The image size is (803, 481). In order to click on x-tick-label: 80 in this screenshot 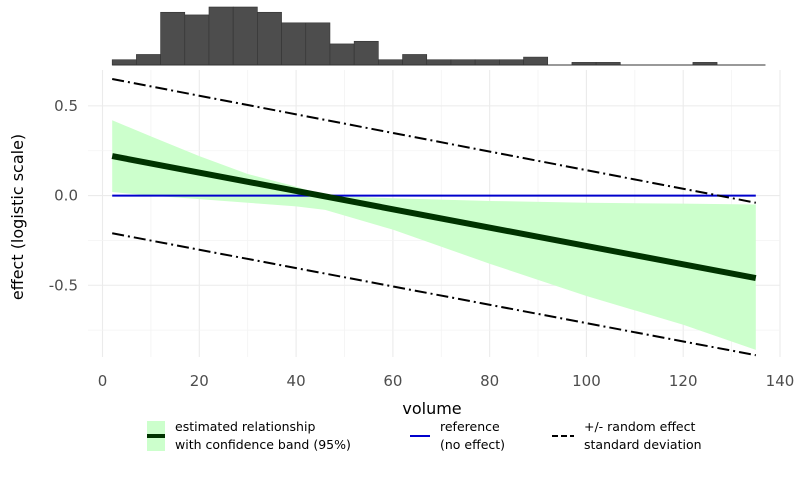, I will do `click(489, 381)`.